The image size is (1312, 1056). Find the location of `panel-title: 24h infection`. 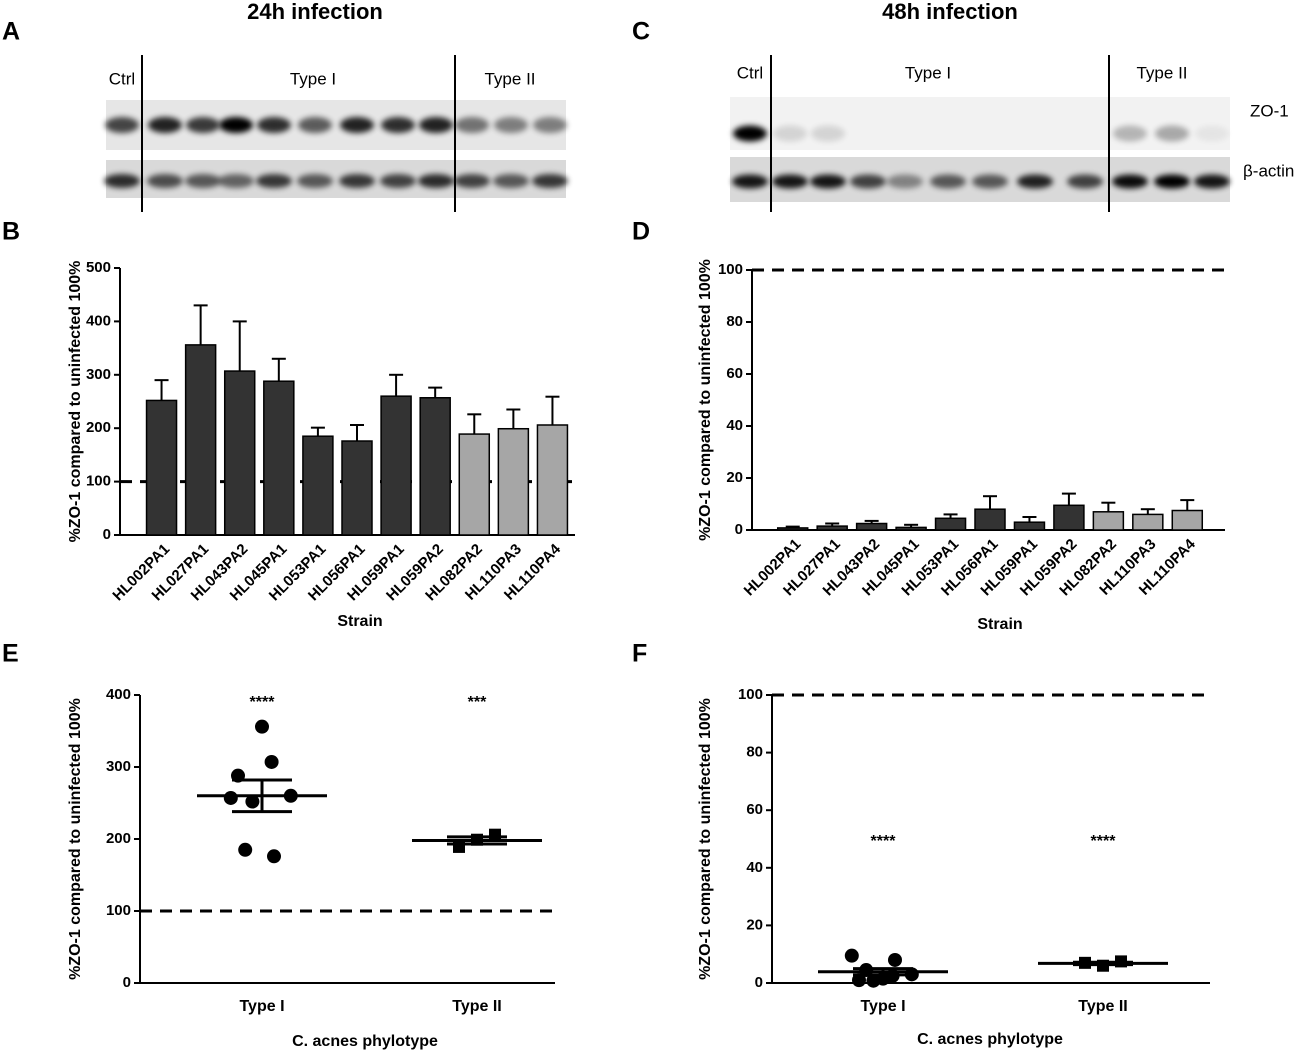

panel-title: 24h infection is located at coordinates (315, 12).